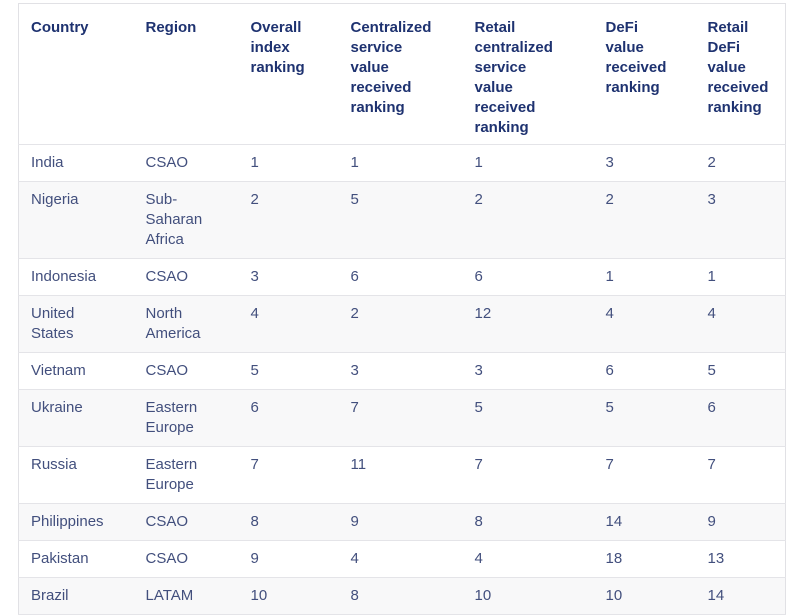 Image resolution: width=800 pixels, height=616 pixels. I want to click on region-cell: North America, so click(173, 323).